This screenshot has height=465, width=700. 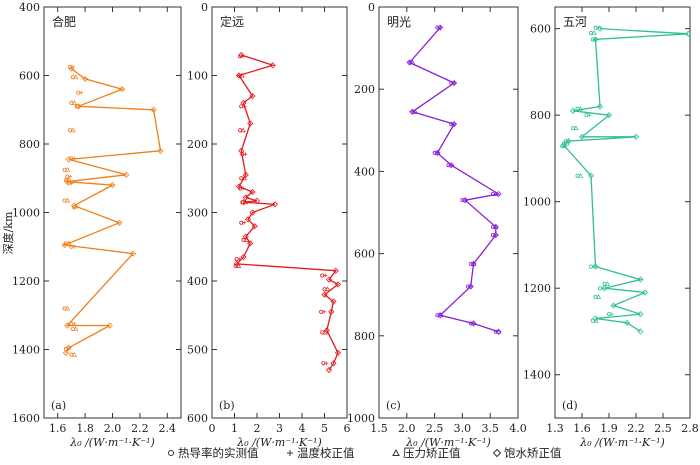 I want to click on legend-label: 压力矫正值, so click(x=432, y=453).